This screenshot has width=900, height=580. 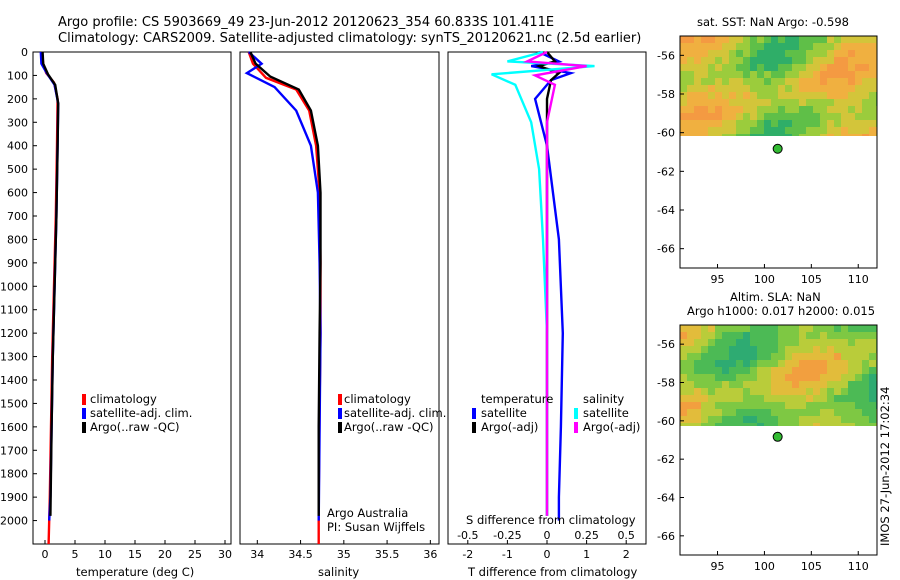 I want to click on y-tick-label: 300, so click(x=17, y=122).